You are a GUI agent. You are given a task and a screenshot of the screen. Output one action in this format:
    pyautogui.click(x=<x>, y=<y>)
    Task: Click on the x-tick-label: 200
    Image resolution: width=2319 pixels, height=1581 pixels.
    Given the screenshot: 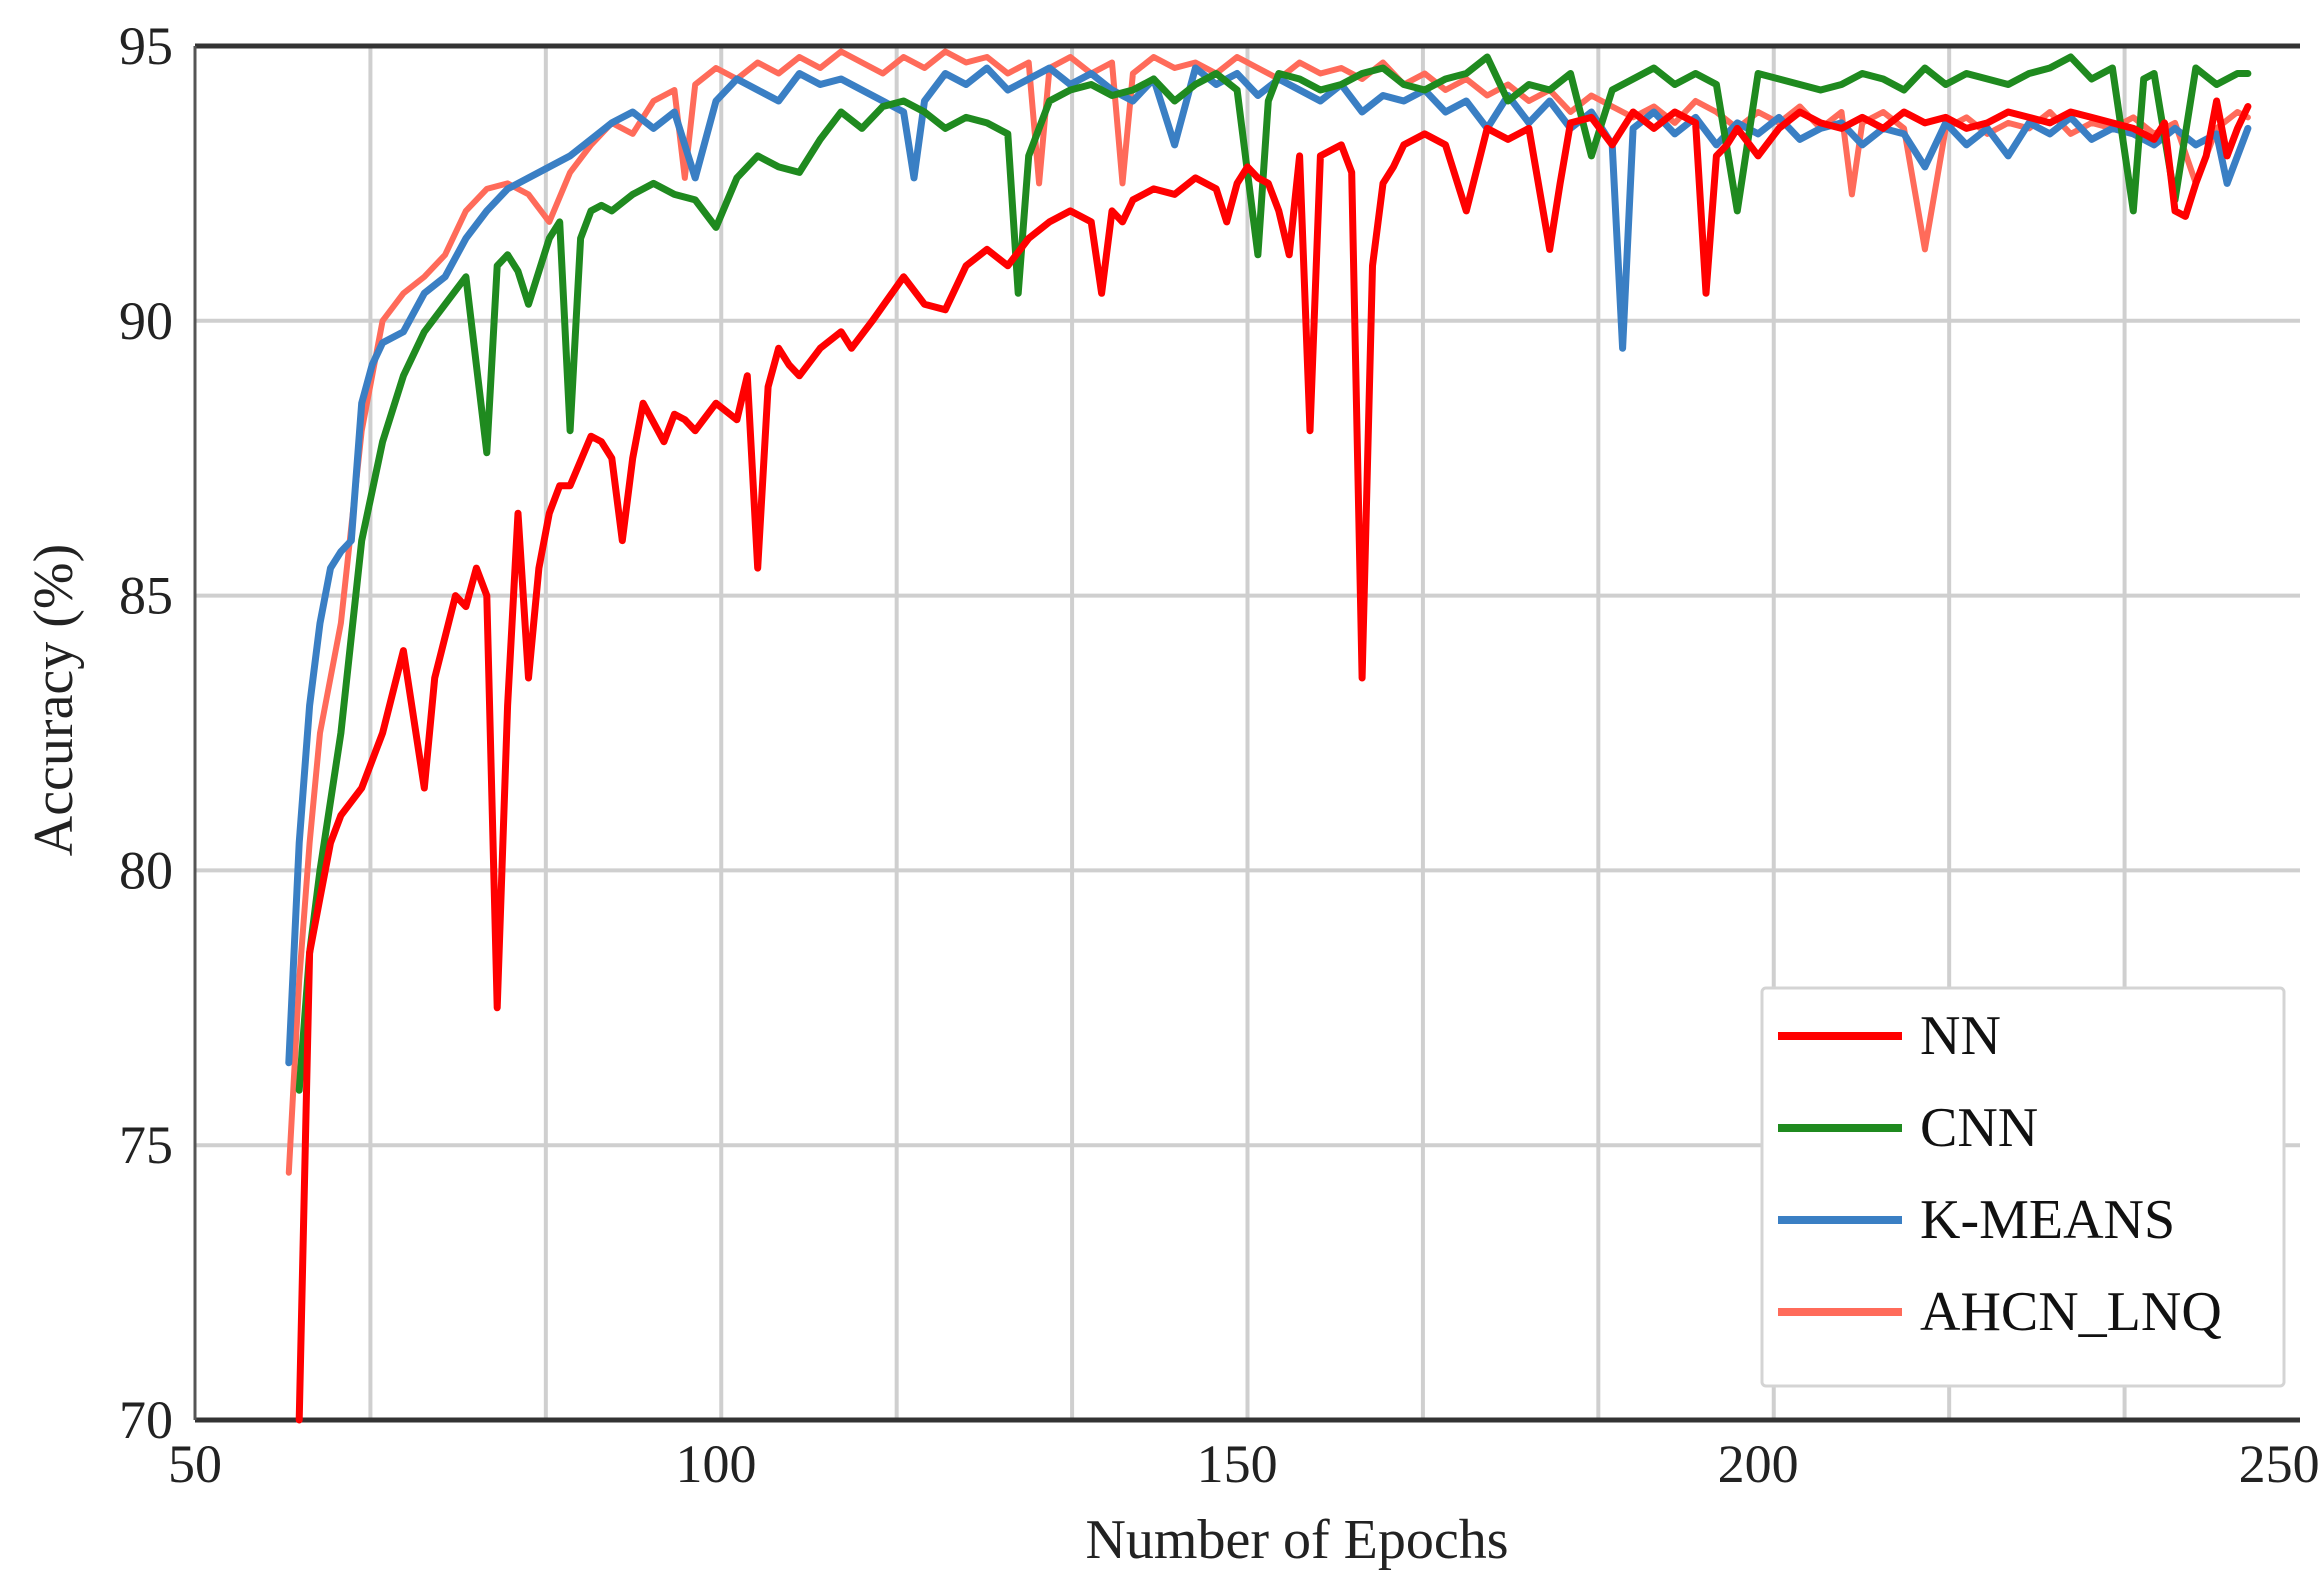 What is the action you would take?
    pyautogui.click(x=1758, y=1464)
    